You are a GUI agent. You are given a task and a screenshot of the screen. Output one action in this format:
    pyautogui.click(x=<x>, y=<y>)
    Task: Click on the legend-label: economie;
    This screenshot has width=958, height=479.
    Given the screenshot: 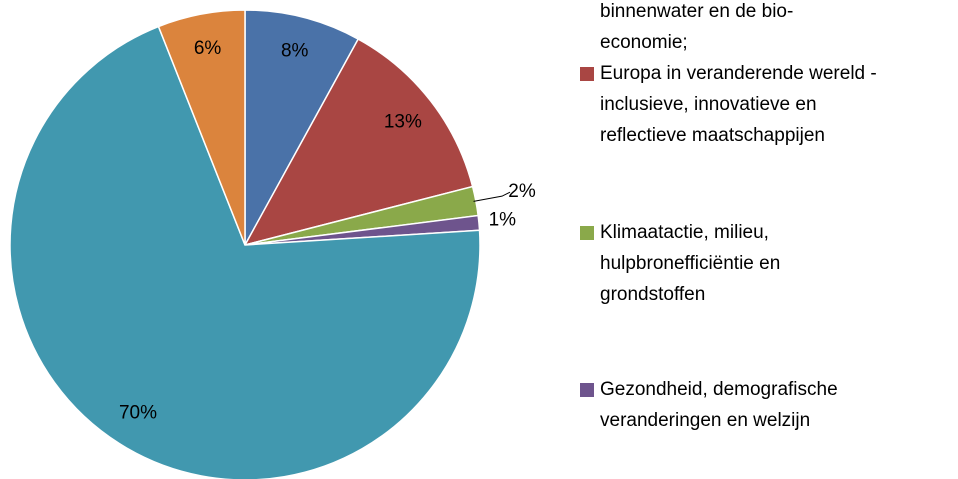 What is the action you would take?
    pyautogui.click(x=644, y=42)
    